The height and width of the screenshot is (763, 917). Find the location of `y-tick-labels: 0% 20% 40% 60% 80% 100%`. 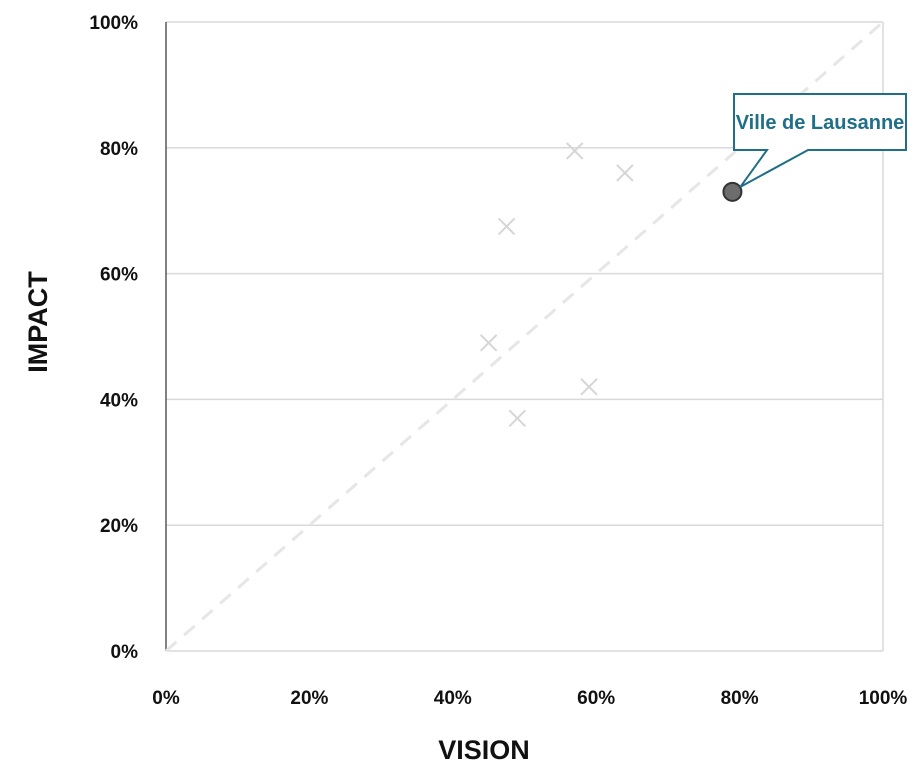

y-tick-labels: 0% 20% 40% 60% 80% 100% is located at coordinates (113, 338).